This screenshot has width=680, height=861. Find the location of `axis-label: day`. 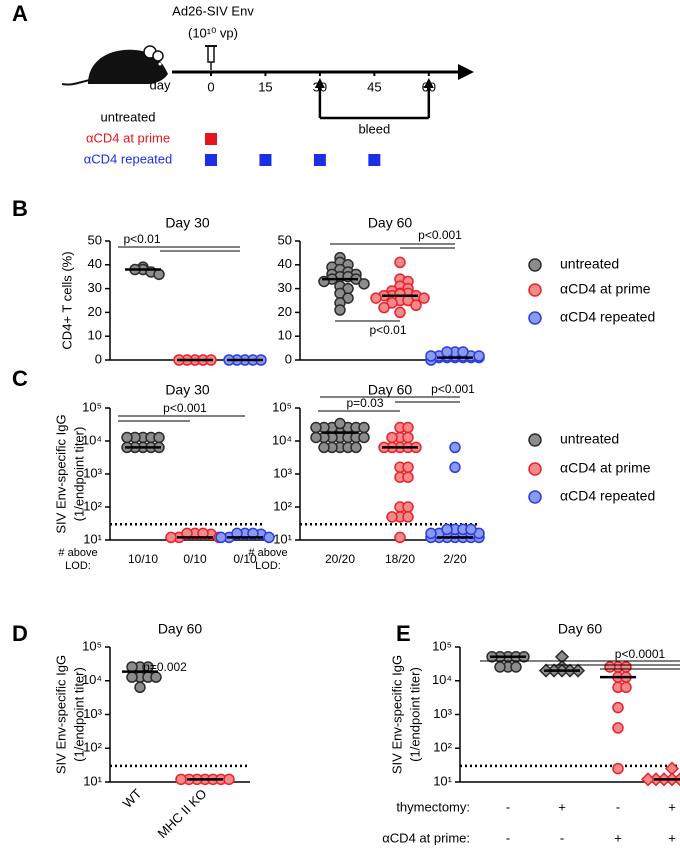

axis-label: day is located at coordinates (160, 84).